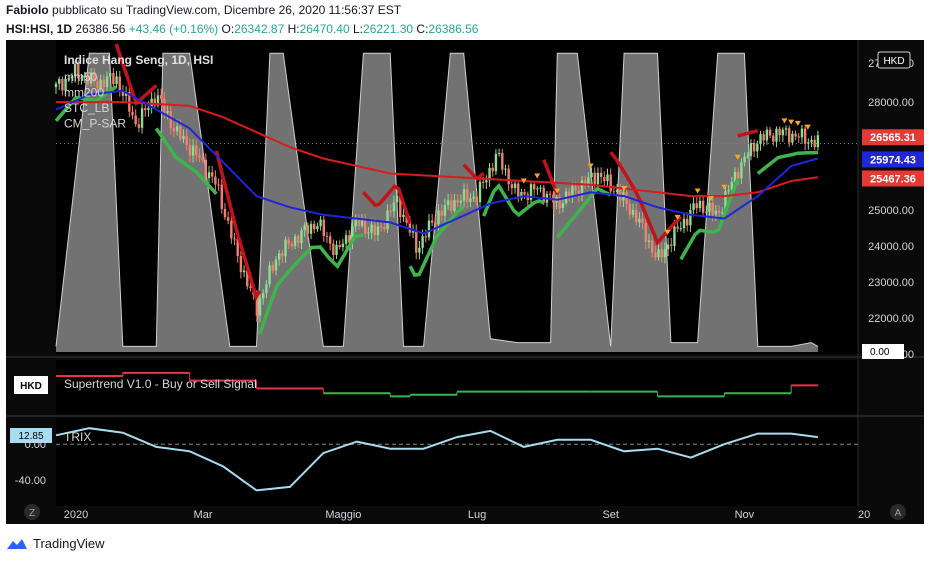 Image resolution: width=934 pixels, height=562 pixels. What do you see at coordinates (891, 103) in the screenshot?
I see `price-axis-label: 28000.00` at bounding box center [891, 103].